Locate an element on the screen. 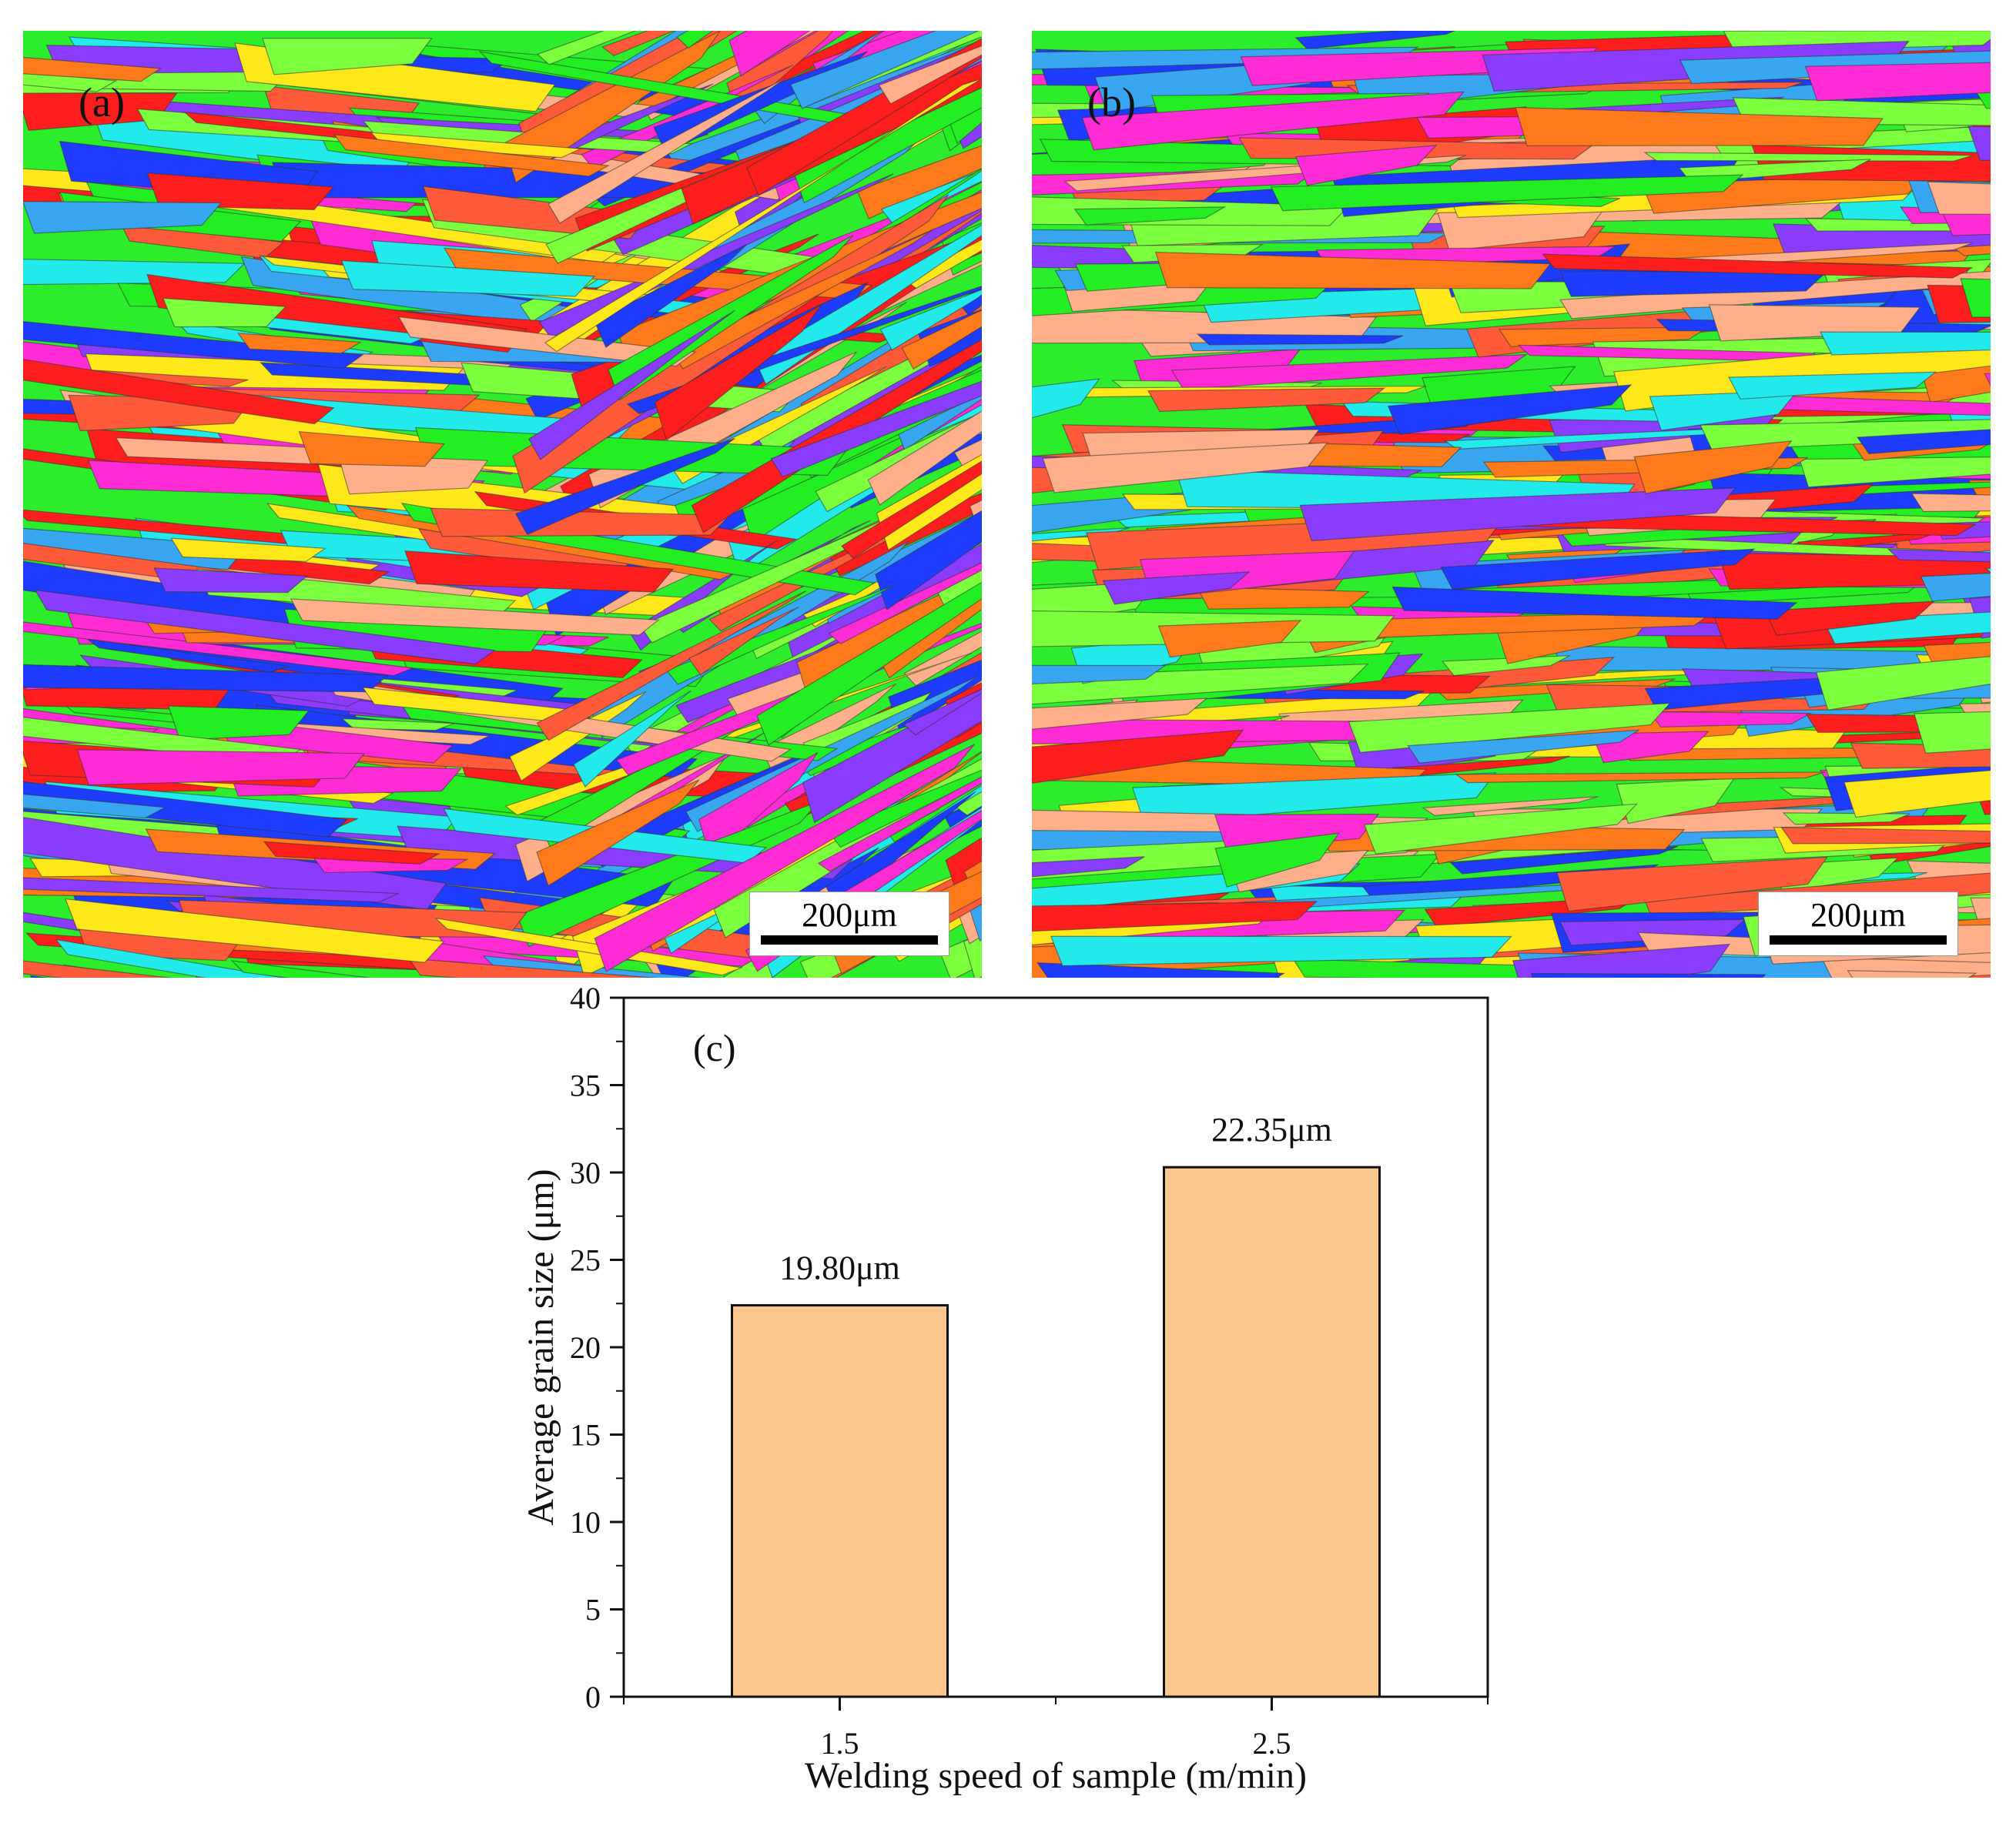  chart-bars is located at coordinates (1056, 1432).